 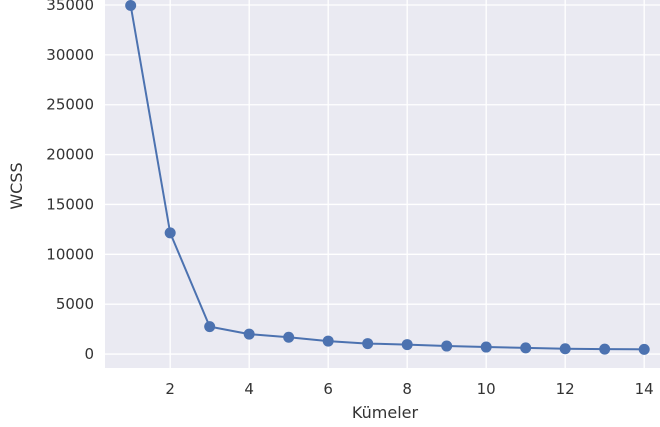 I want to click on y-axis-label: WCSS, so click(x=16, y=185).